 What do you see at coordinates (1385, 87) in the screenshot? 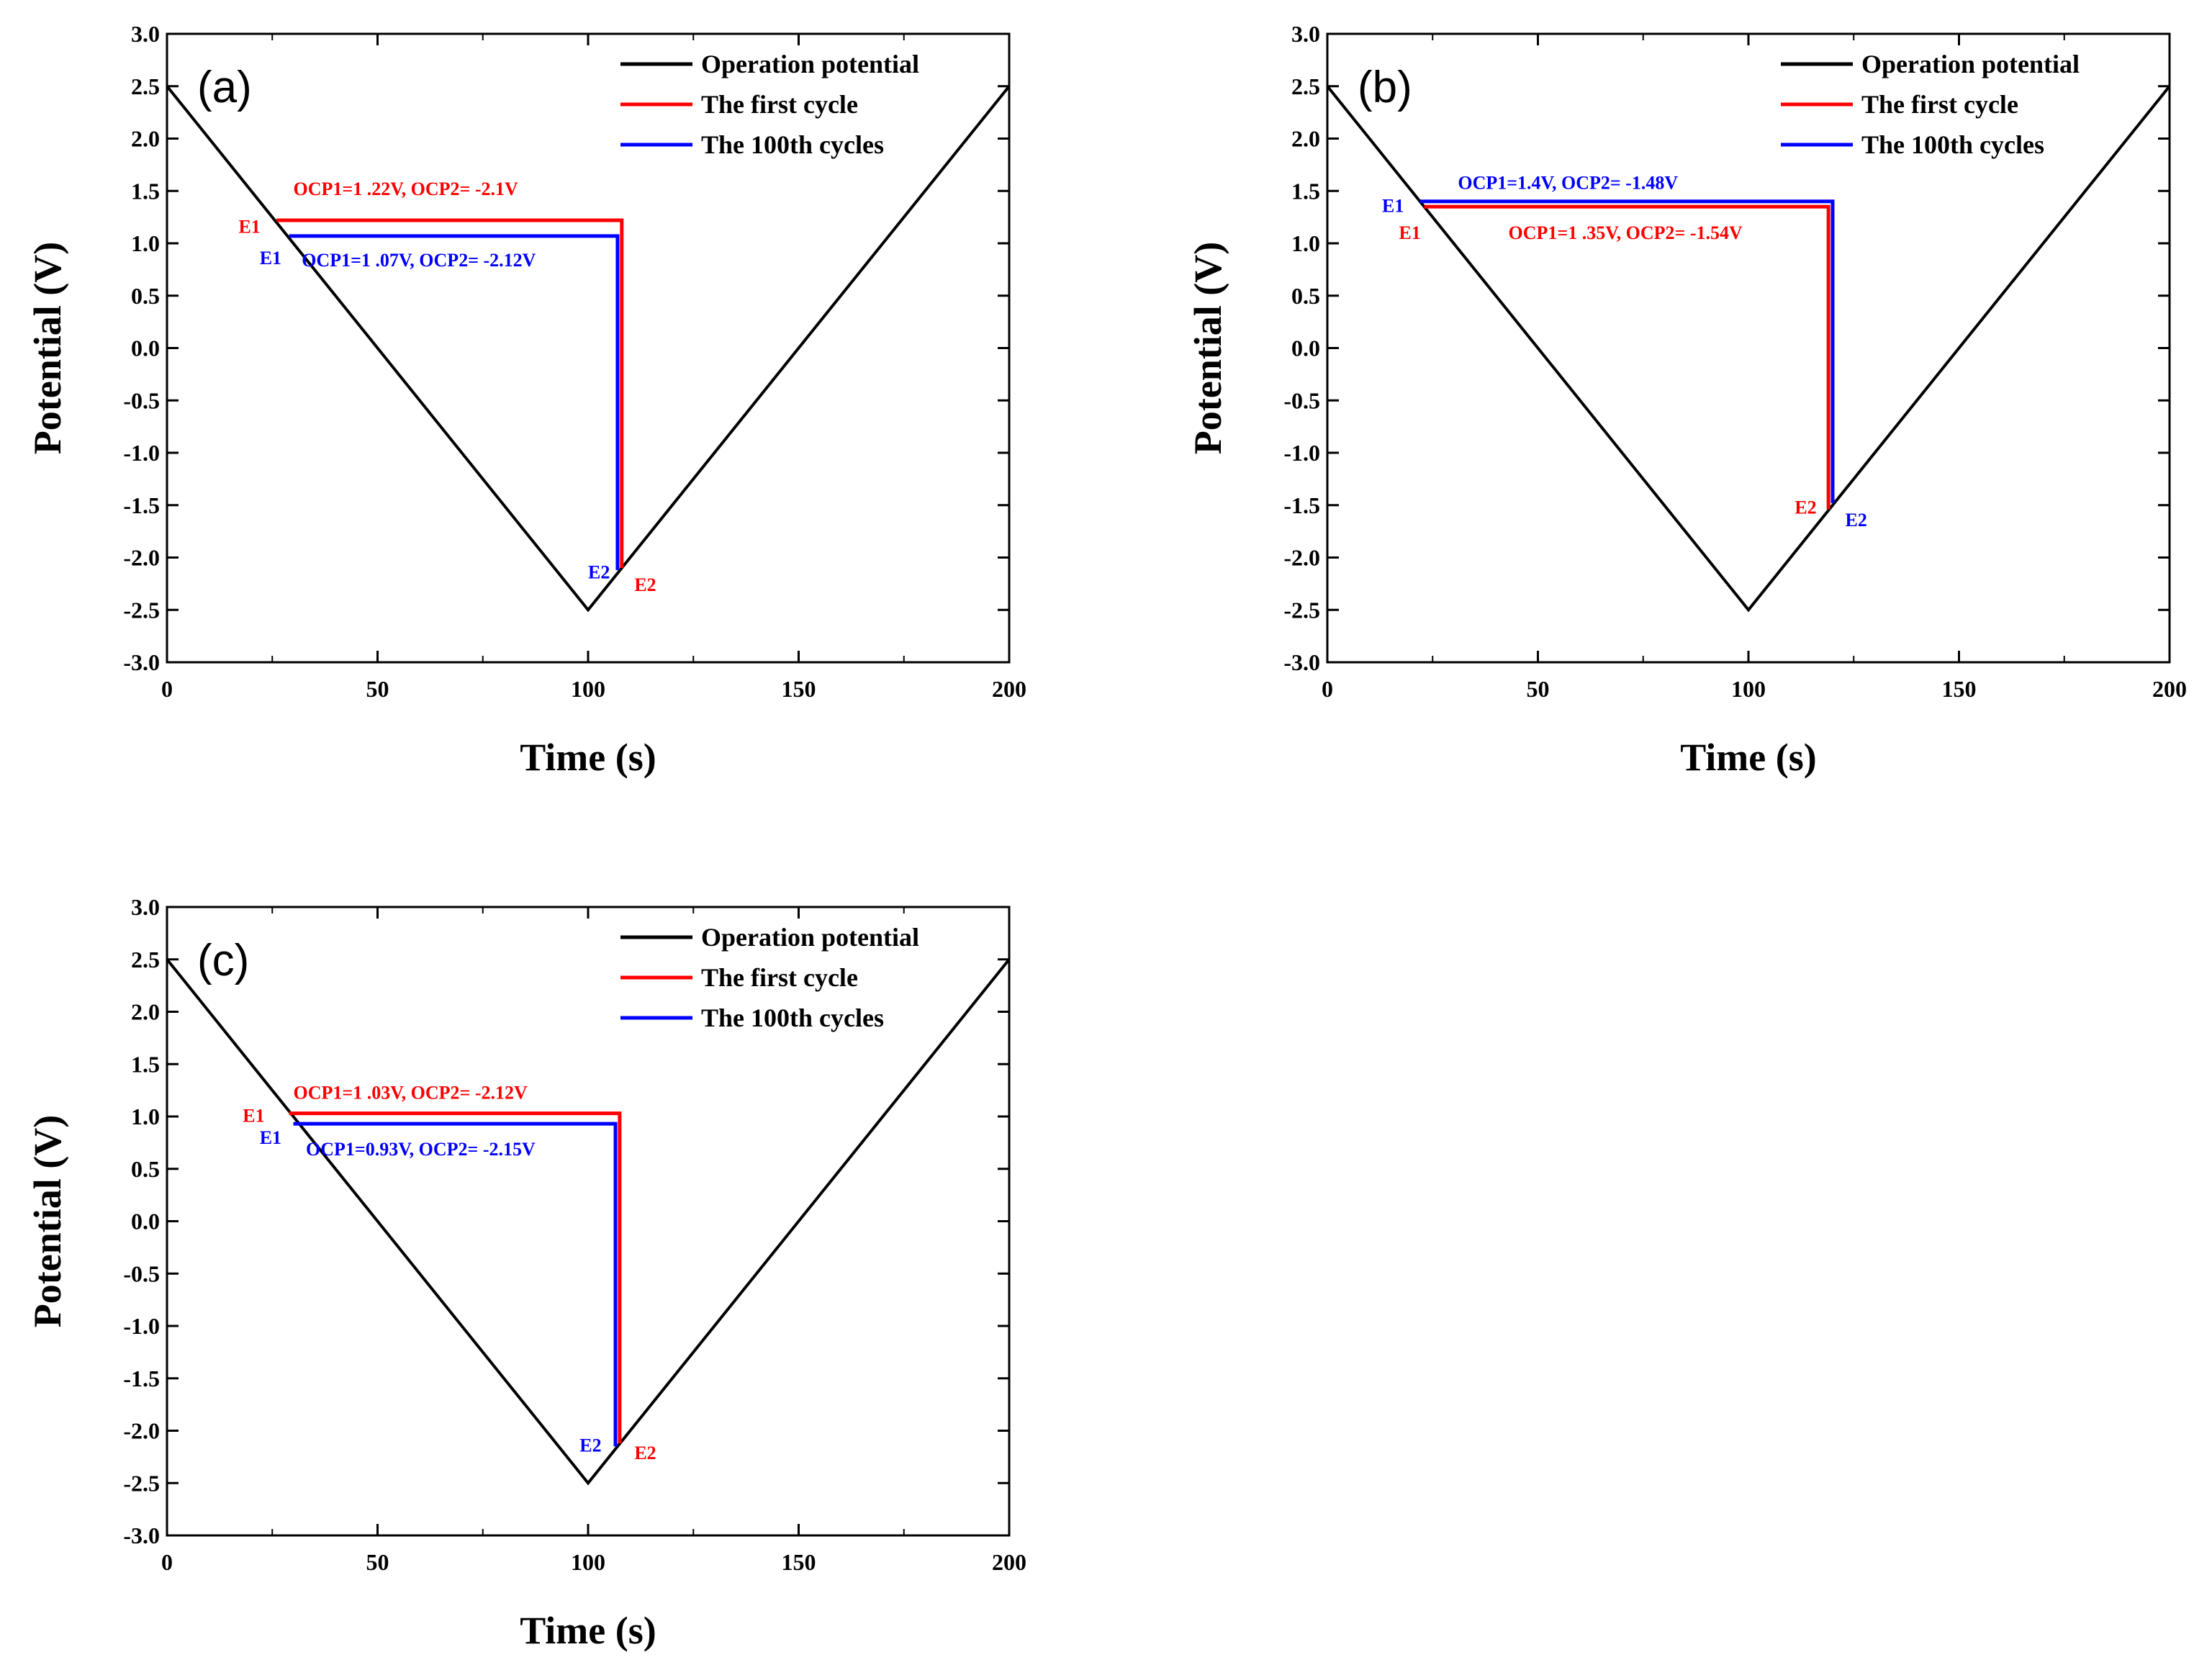
I see `panel-label: (b)` at bounding box center [1385, 87].